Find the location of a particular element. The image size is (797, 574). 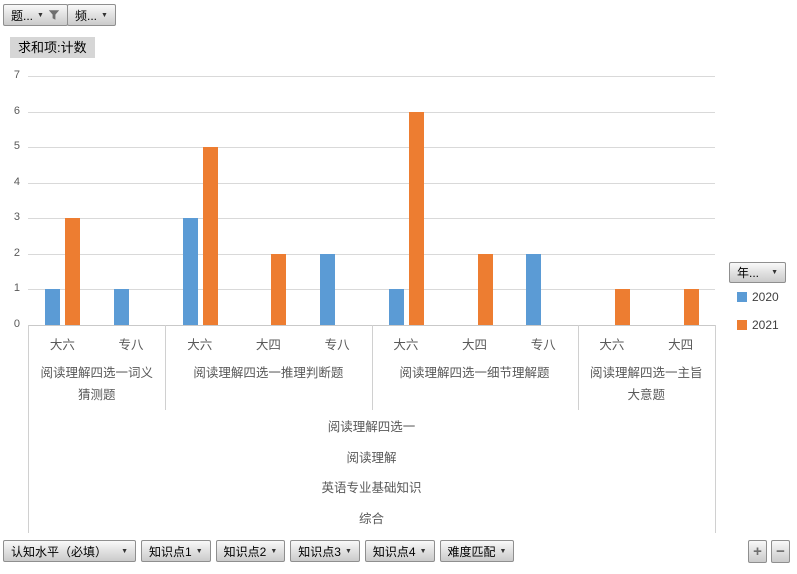

field-button-knowledge-point-1-label: 知识点1 is located at coordinates (170, 551).